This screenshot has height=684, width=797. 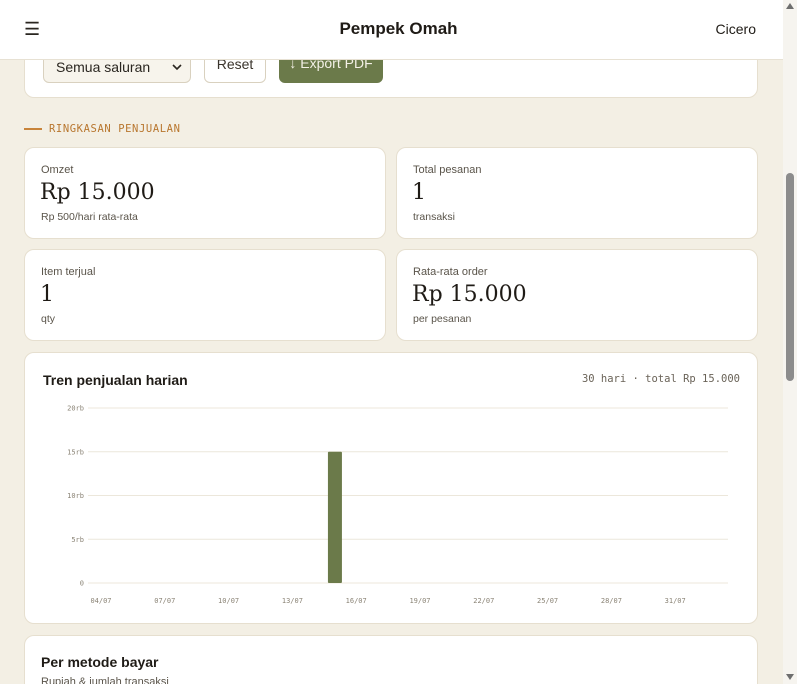 I want to click on x-tick-label: 31/07, so click(x=675, y=601).